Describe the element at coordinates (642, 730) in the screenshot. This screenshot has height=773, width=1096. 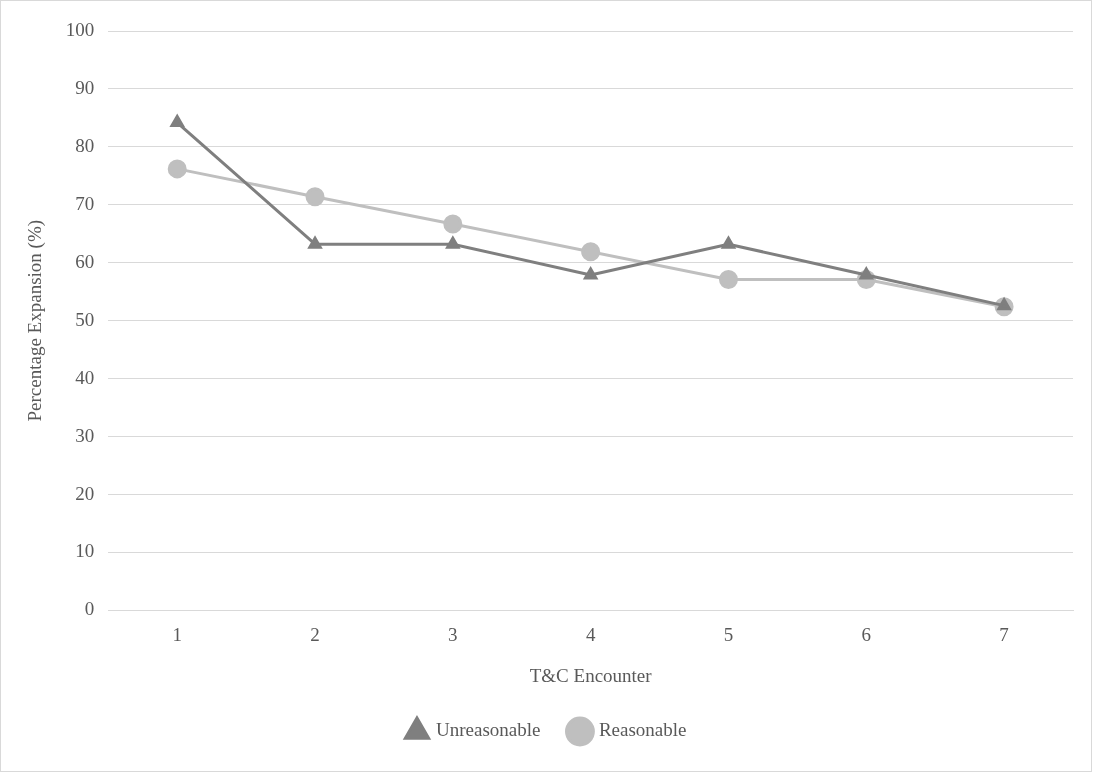
I see `legend-label: Reasonable` at that location.